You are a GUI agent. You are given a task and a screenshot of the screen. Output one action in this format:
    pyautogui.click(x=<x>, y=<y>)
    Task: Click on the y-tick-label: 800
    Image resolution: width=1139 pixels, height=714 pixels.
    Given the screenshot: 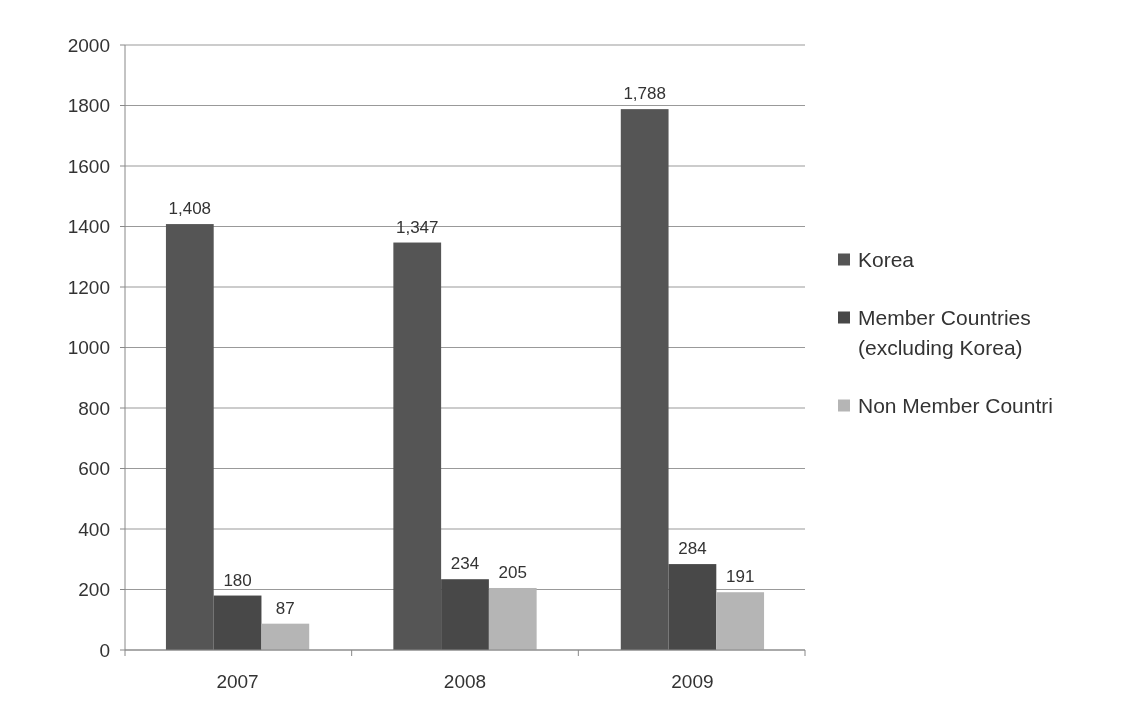 What is the action you would take?
    pyautogui.click(x=94, y=408)
    